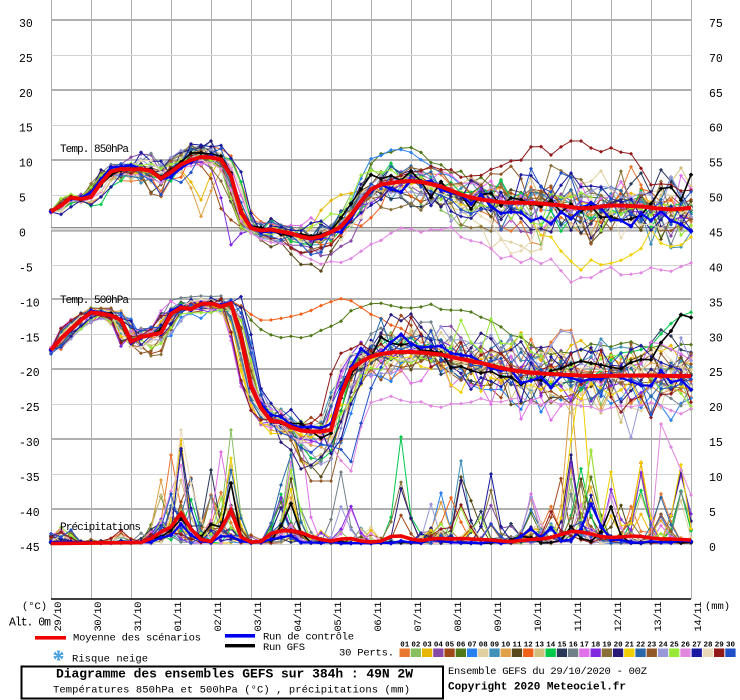 The image size is (740, 700). Describe the element at coordinates (540, 646) in the screenshot. I see `svg-text: 13` at that location.